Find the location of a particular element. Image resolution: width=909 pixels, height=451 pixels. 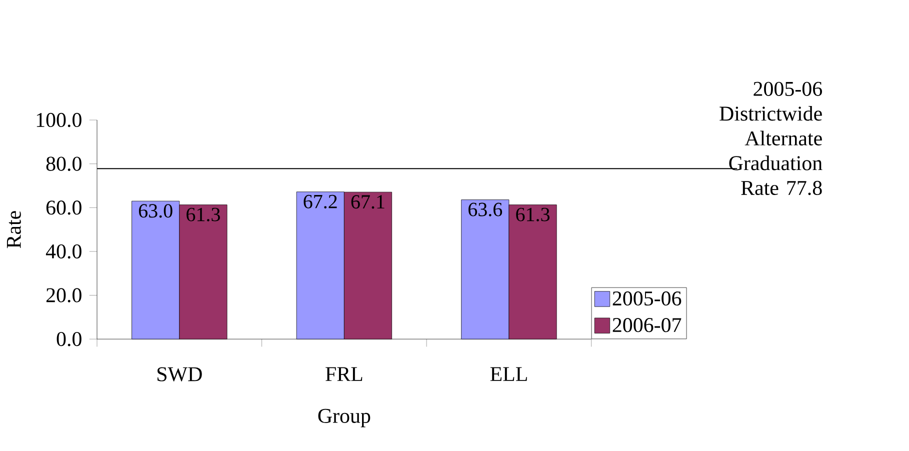

data-label: 63.6 is located at coordinates (485, 209).